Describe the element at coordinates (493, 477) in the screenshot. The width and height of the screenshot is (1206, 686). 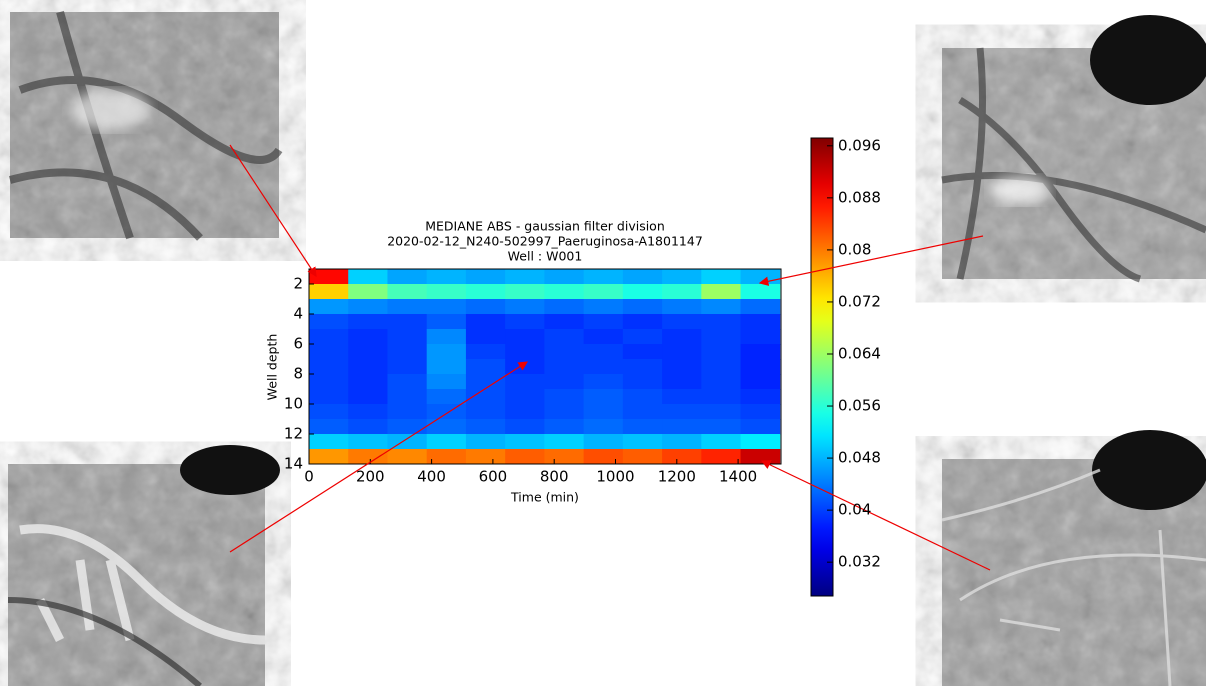
I see `x-tick-label: 600` at that location.